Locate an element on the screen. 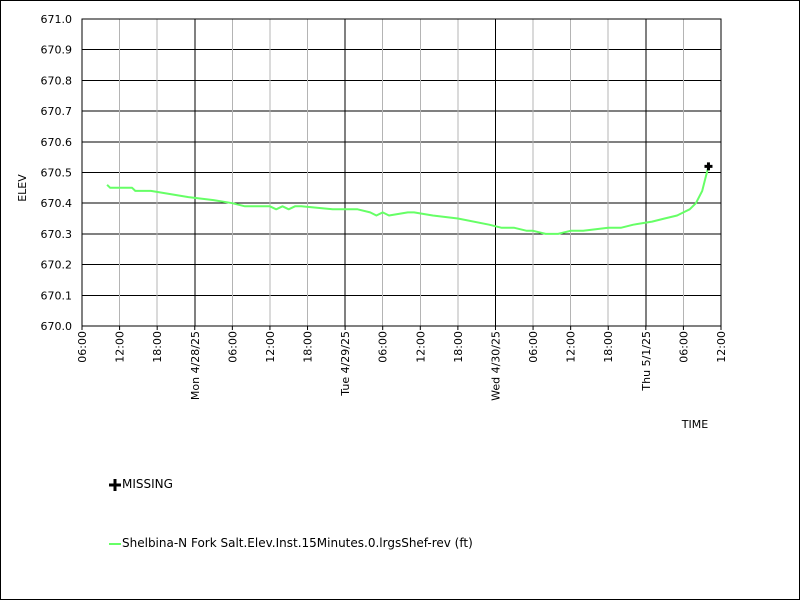  y-tick-label: 670.0 is located at coordinates (57, 326).